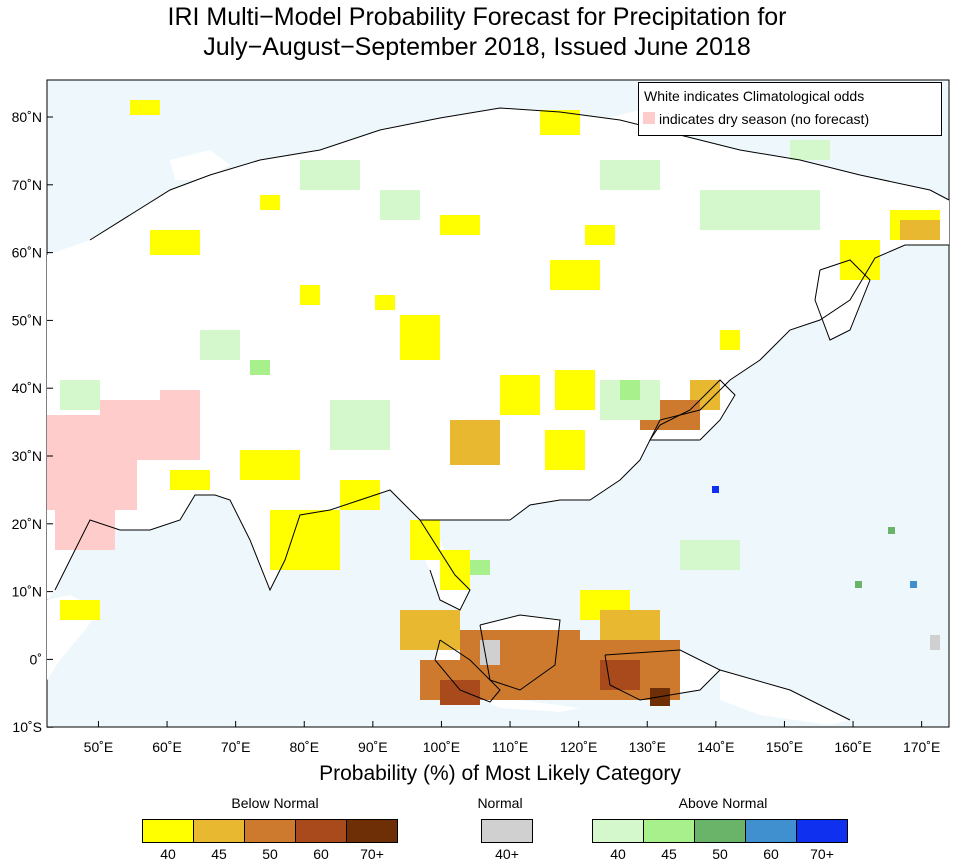 The height and width of the screenshot is (862, 954). I want to click on above-normal-colorbar, so click(720, 831).